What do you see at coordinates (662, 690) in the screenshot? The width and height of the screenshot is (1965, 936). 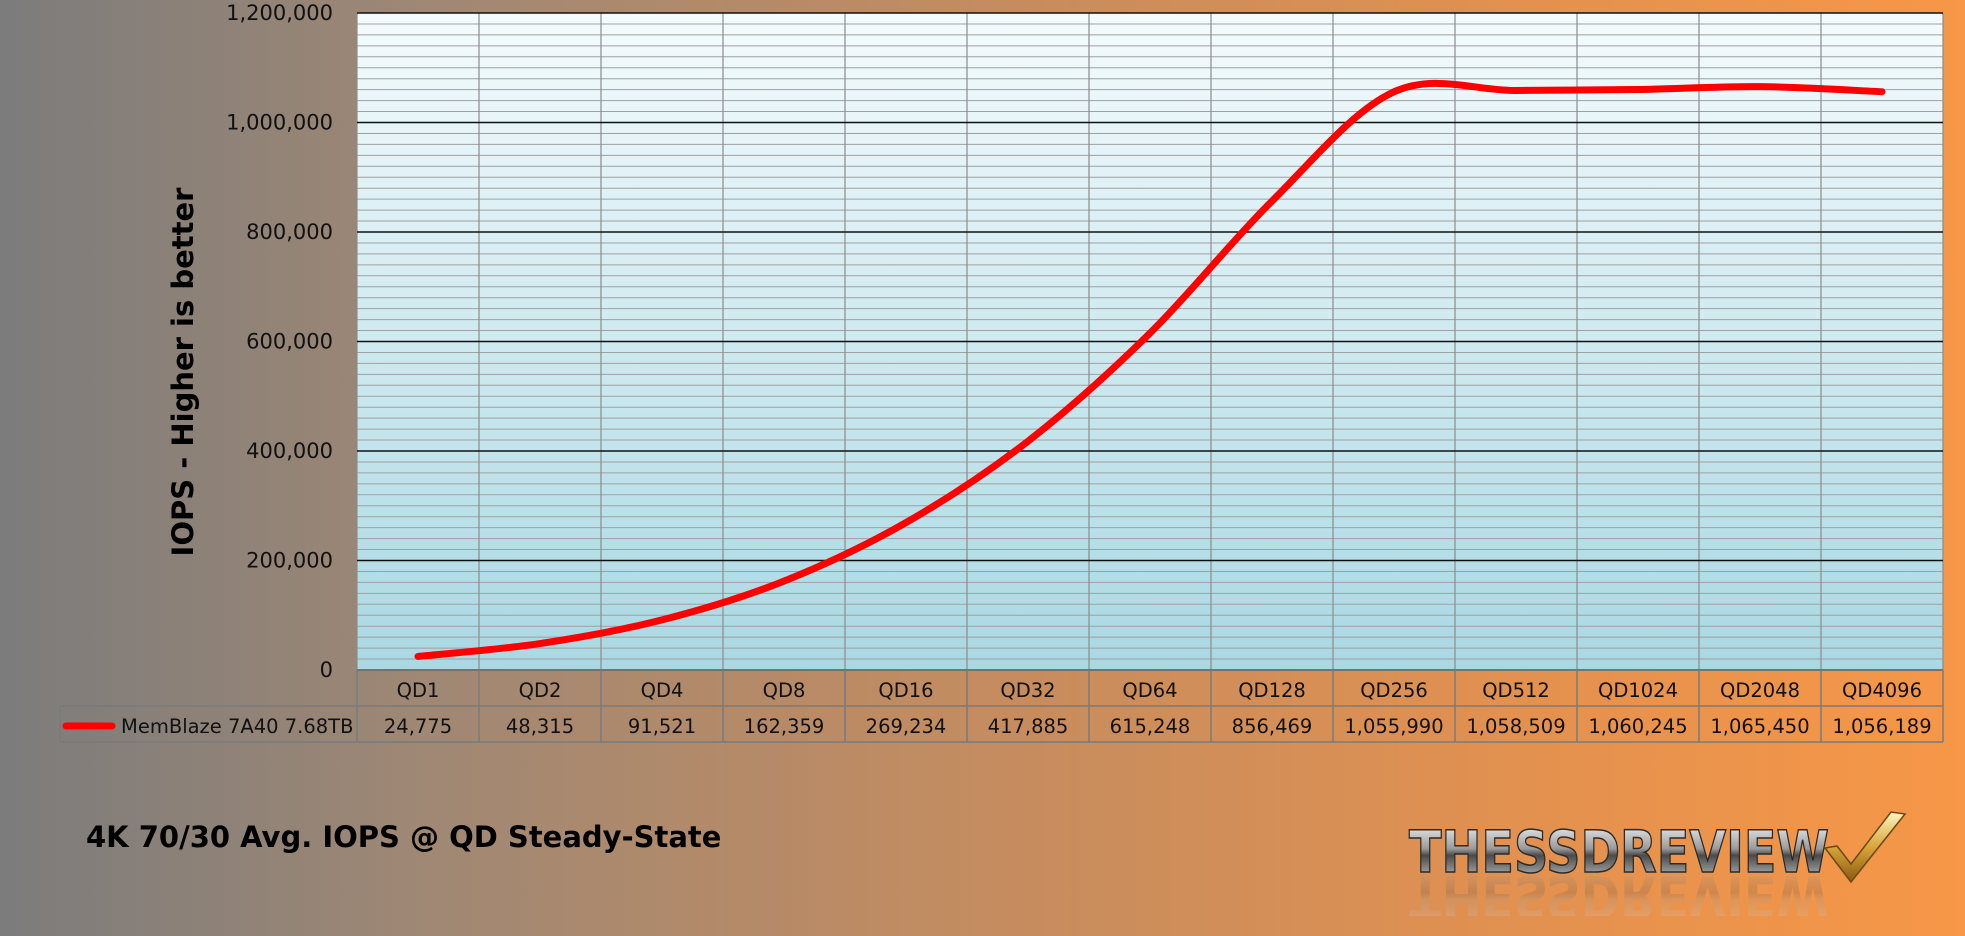 I see `x-category-label: QD4` at bounding box center [662, 690].